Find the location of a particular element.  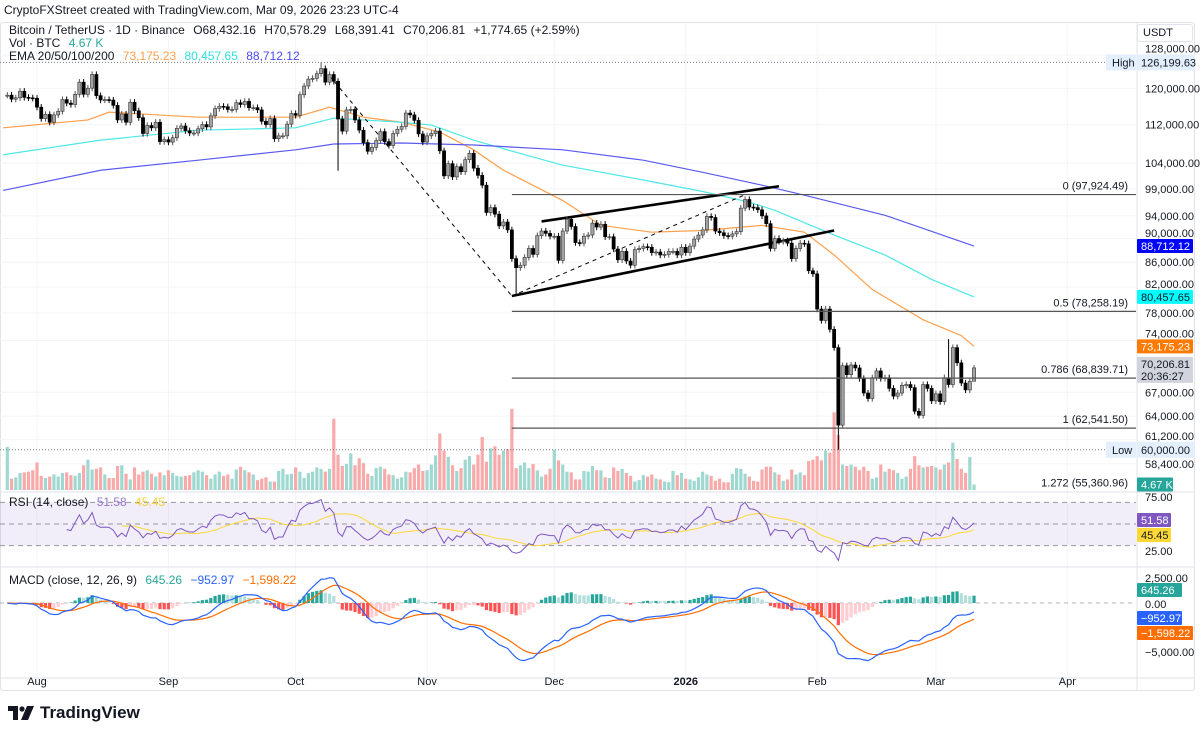

price-tick-label: 78,000.00 is located at coordinates (1169, 314).